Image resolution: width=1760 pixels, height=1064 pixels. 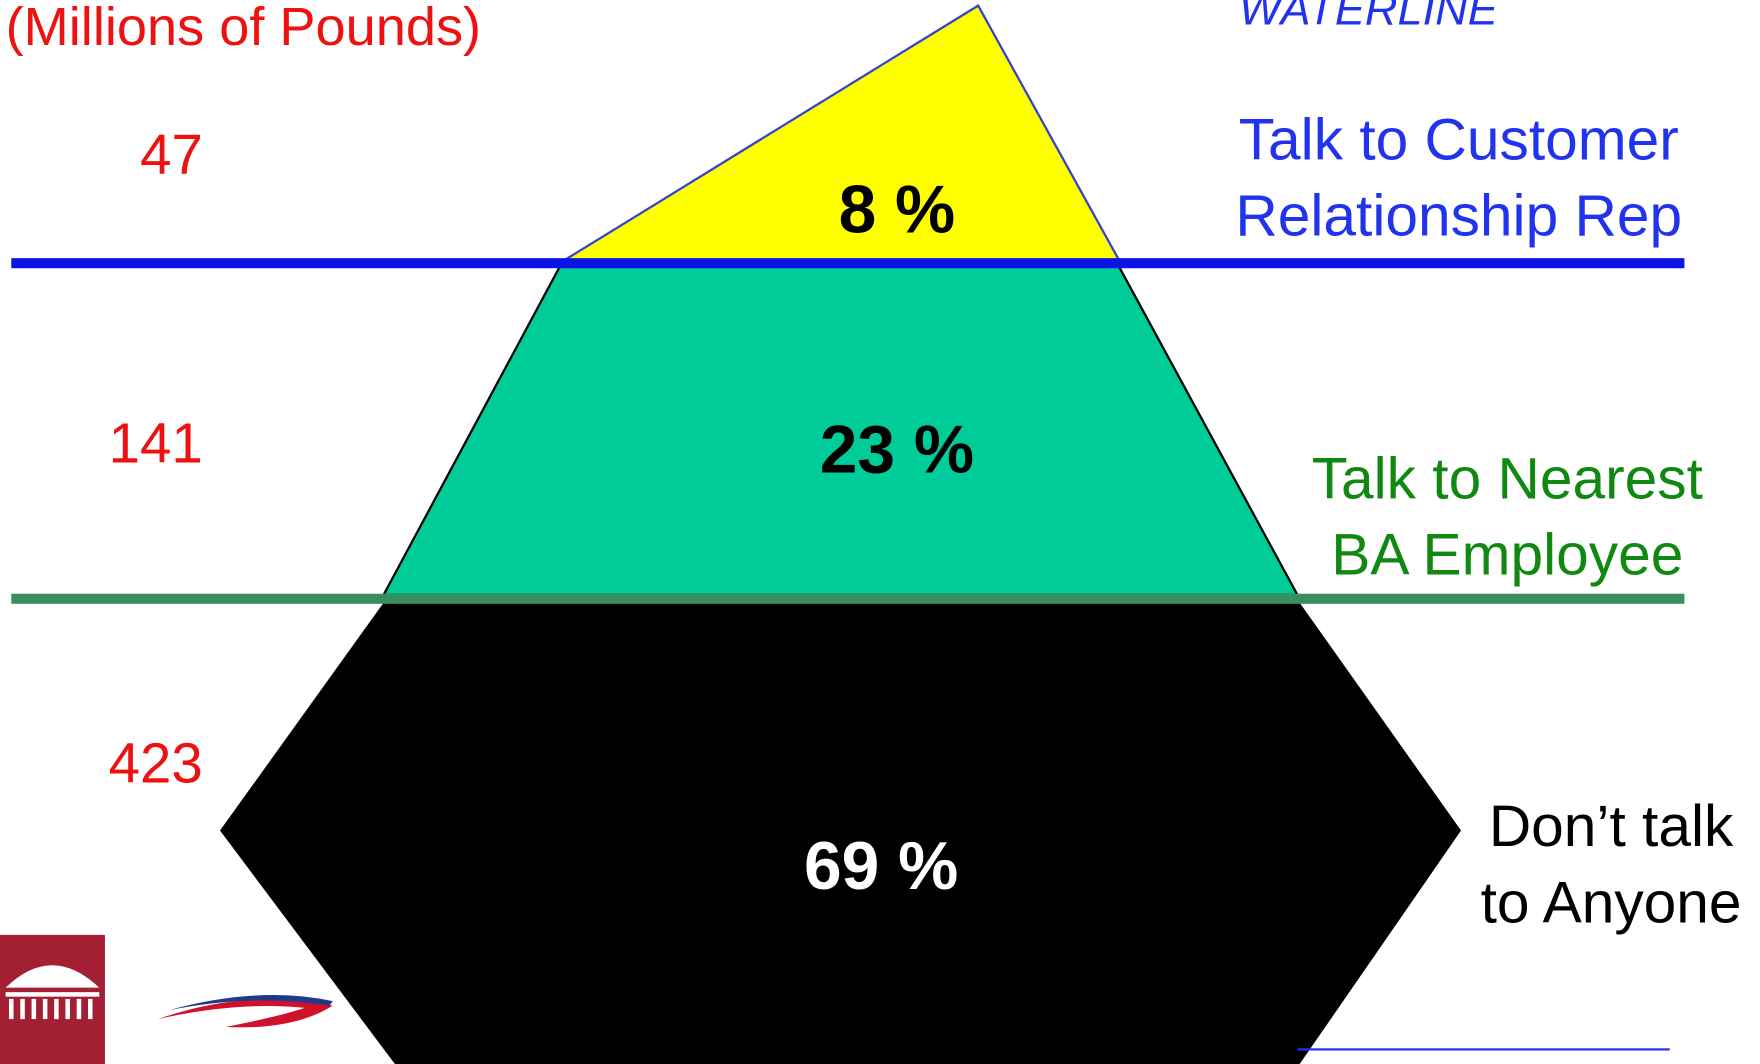 I want to click on level-label: BA Employee, so click(x=1507, y=555).